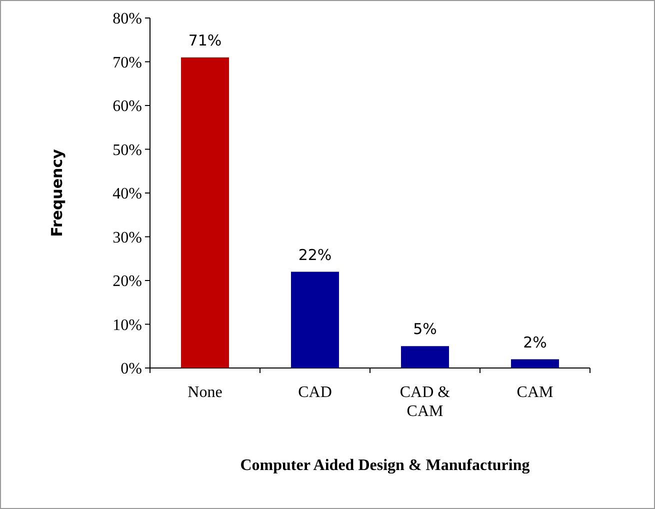 The width and height of the screenshot is (655, 509). I want to click on y-tick-label: 80%, so click(127, 19).